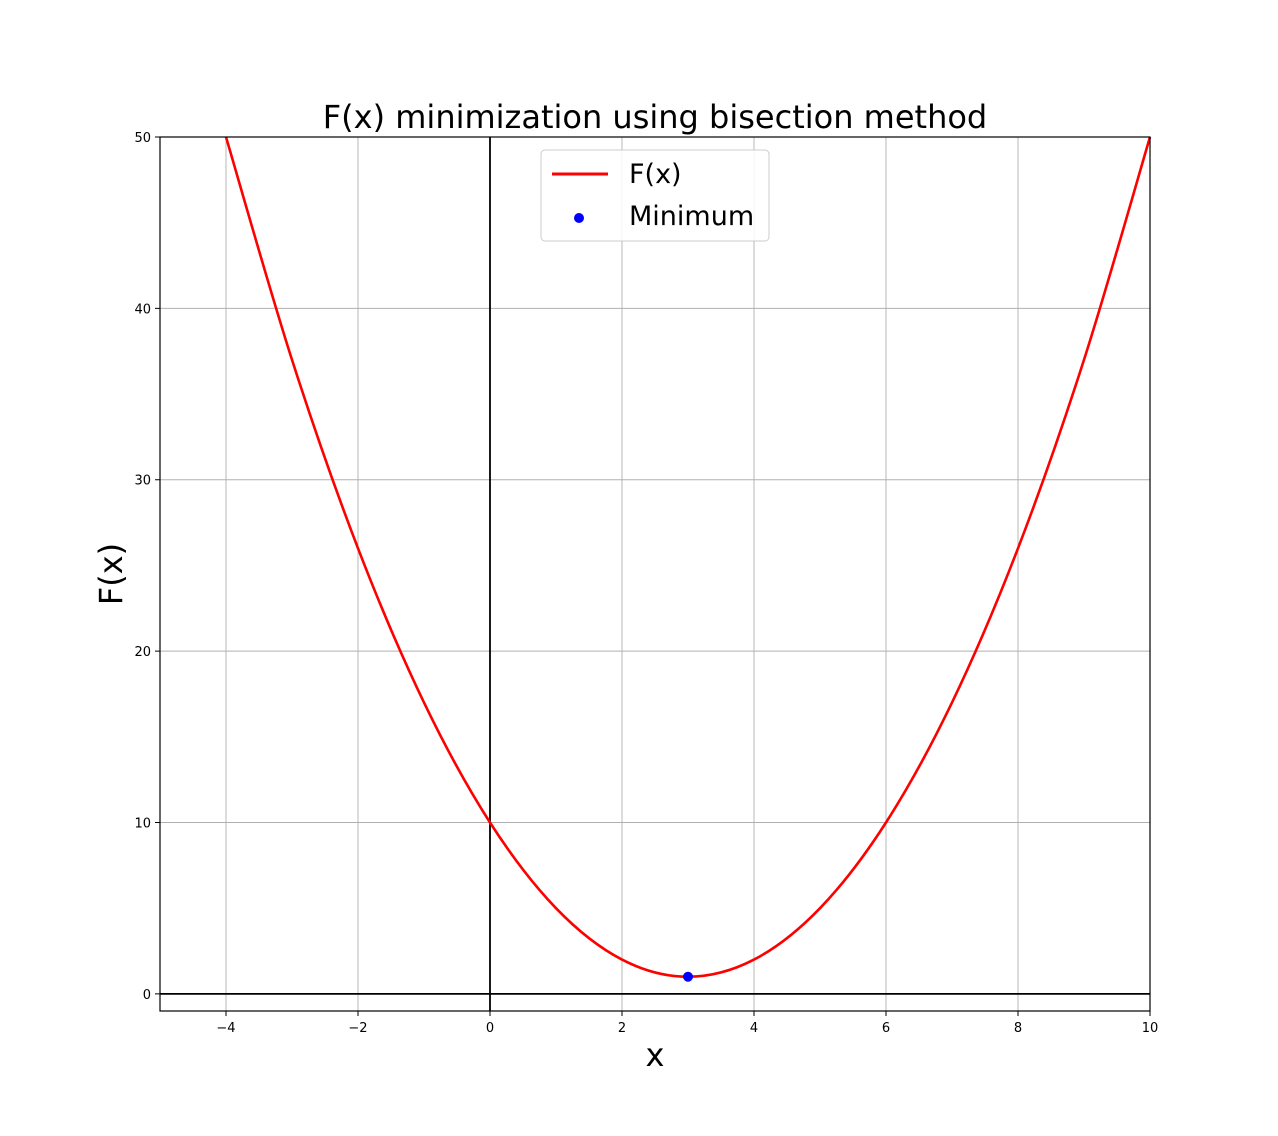  Describe the element at coordinates (142, 309) in the screenshot. I see `y-tick-label: 40` at that location.